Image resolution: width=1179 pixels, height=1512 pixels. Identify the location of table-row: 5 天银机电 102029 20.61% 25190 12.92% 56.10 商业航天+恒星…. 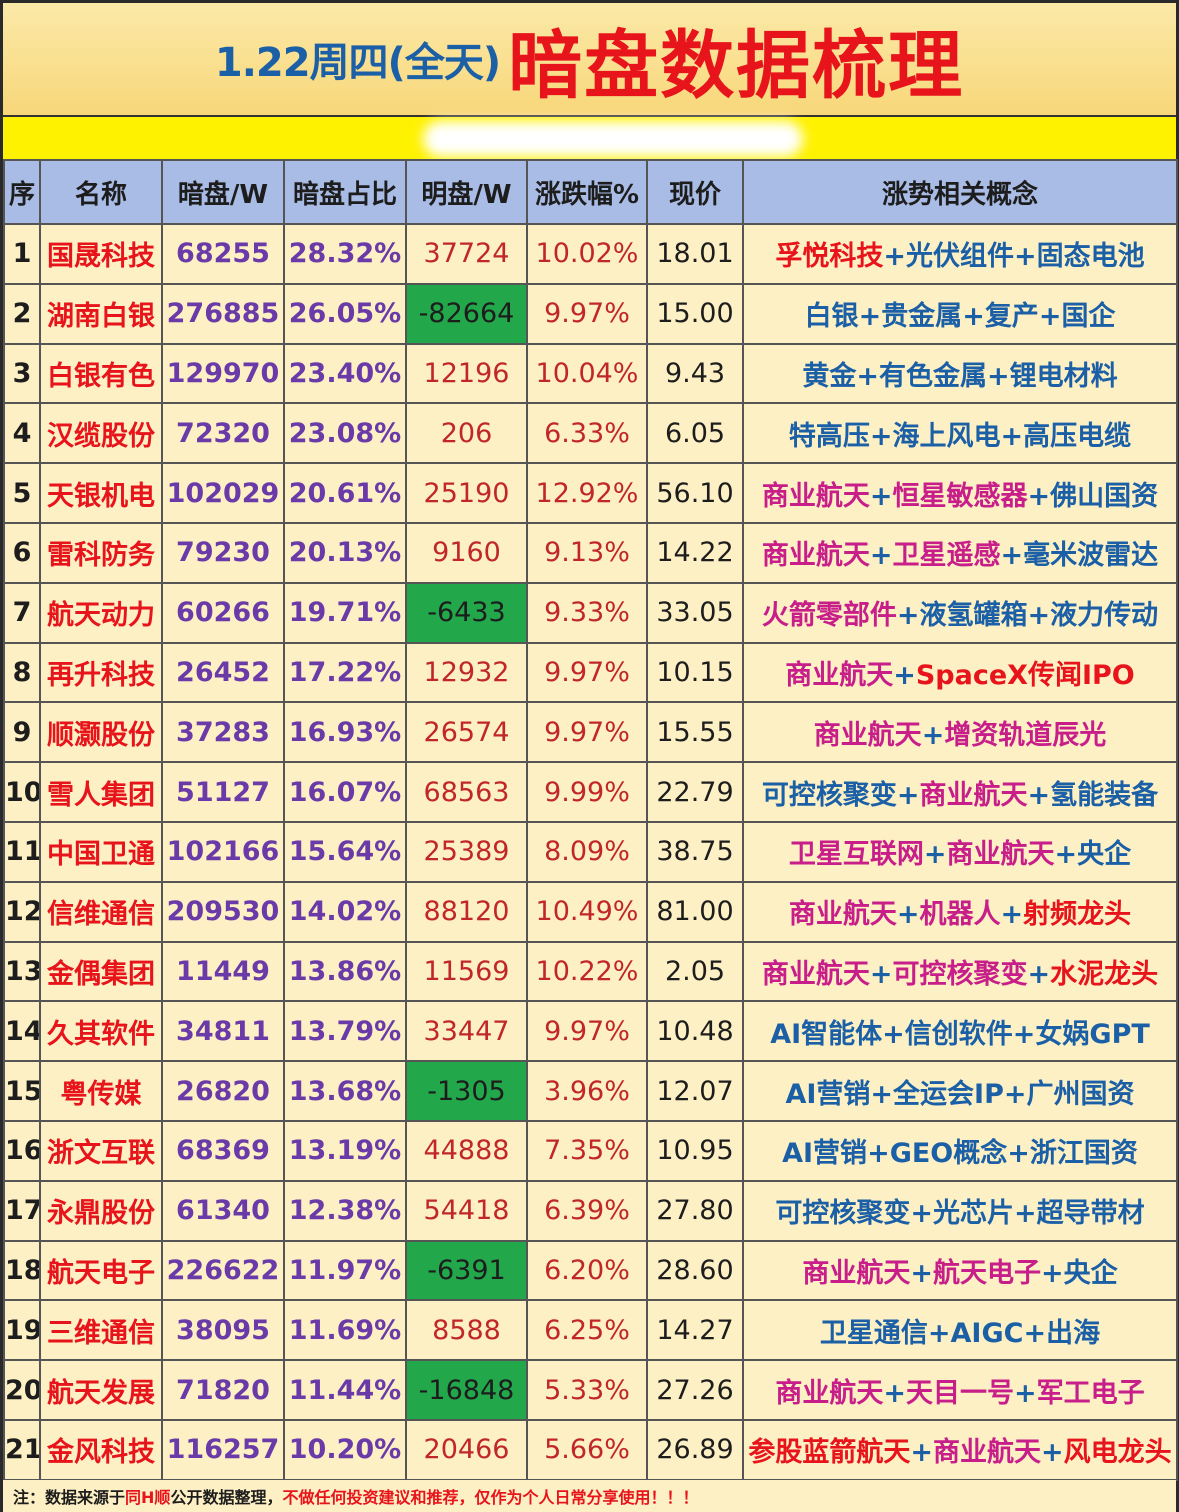
(590, 493).